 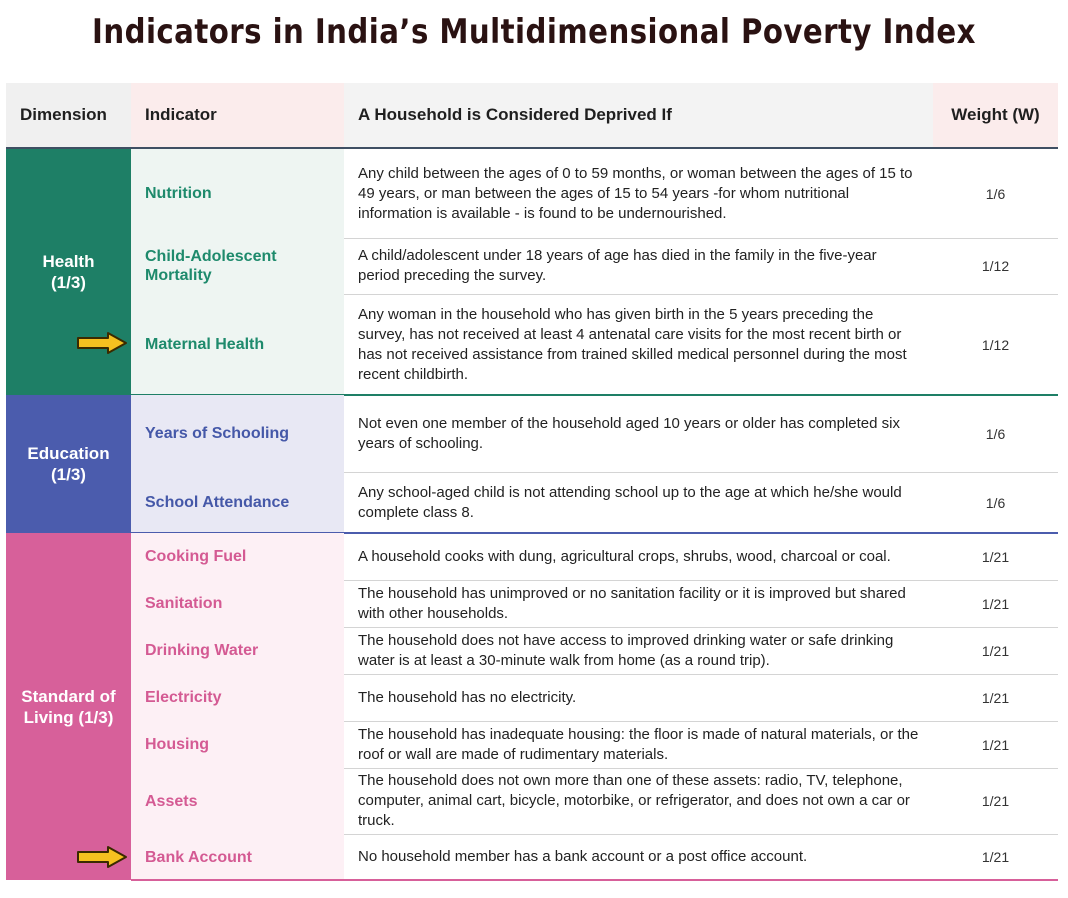 What do you see at coordinates (995, 115) in the screenshot?
I see `column-header-weight: Weight (W)` at bounding box center [995, 115].